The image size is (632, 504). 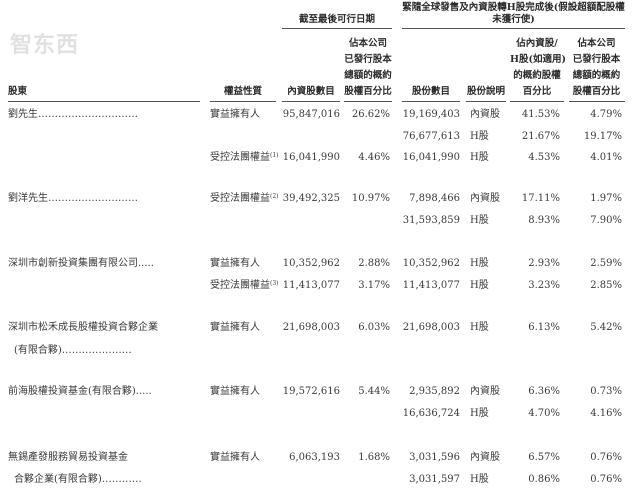 I want to click on pct-total: 4.79%, so click(x=606, y=114).